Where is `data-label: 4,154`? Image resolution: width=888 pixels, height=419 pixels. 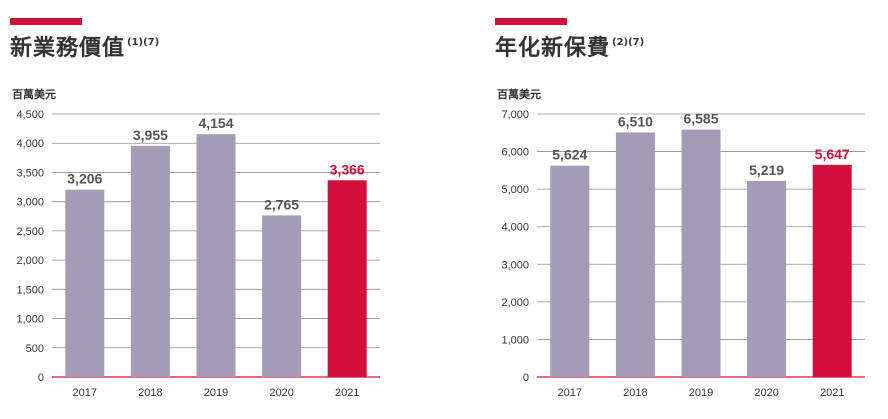 data-label: 4,154 is located at coordinates (215, 123).